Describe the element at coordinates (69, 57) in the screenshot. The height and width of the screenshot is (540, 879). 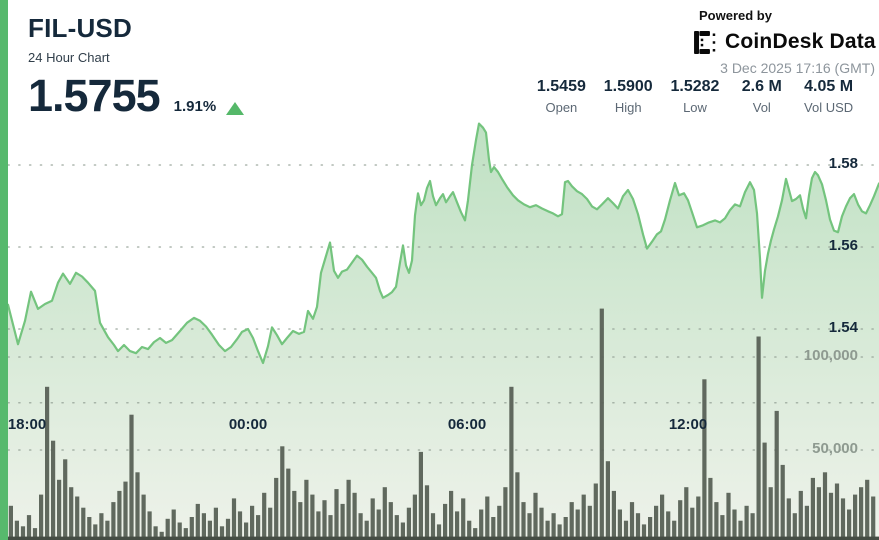
I see `chart-subtitle: 24 Hour Chart` at that location.